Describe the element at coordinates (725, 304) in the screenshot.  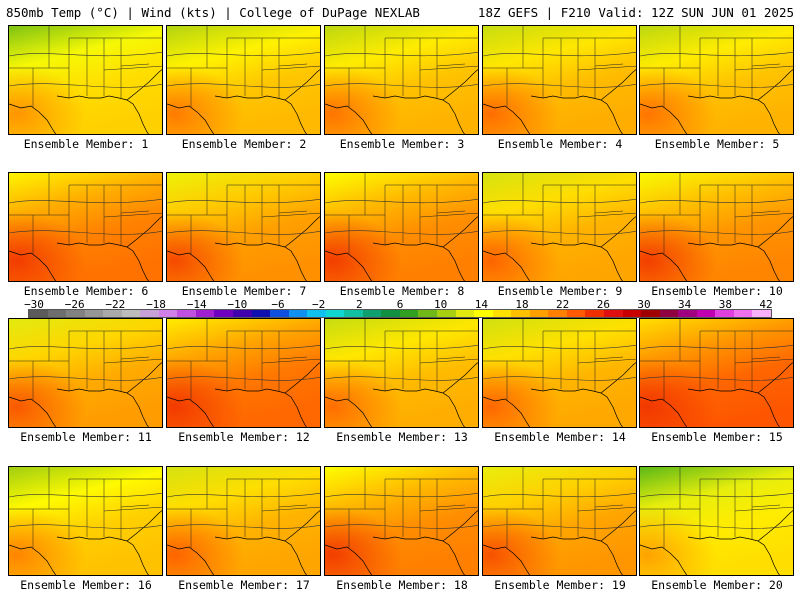
I see `colorbar-tick-label: 38` at that location.